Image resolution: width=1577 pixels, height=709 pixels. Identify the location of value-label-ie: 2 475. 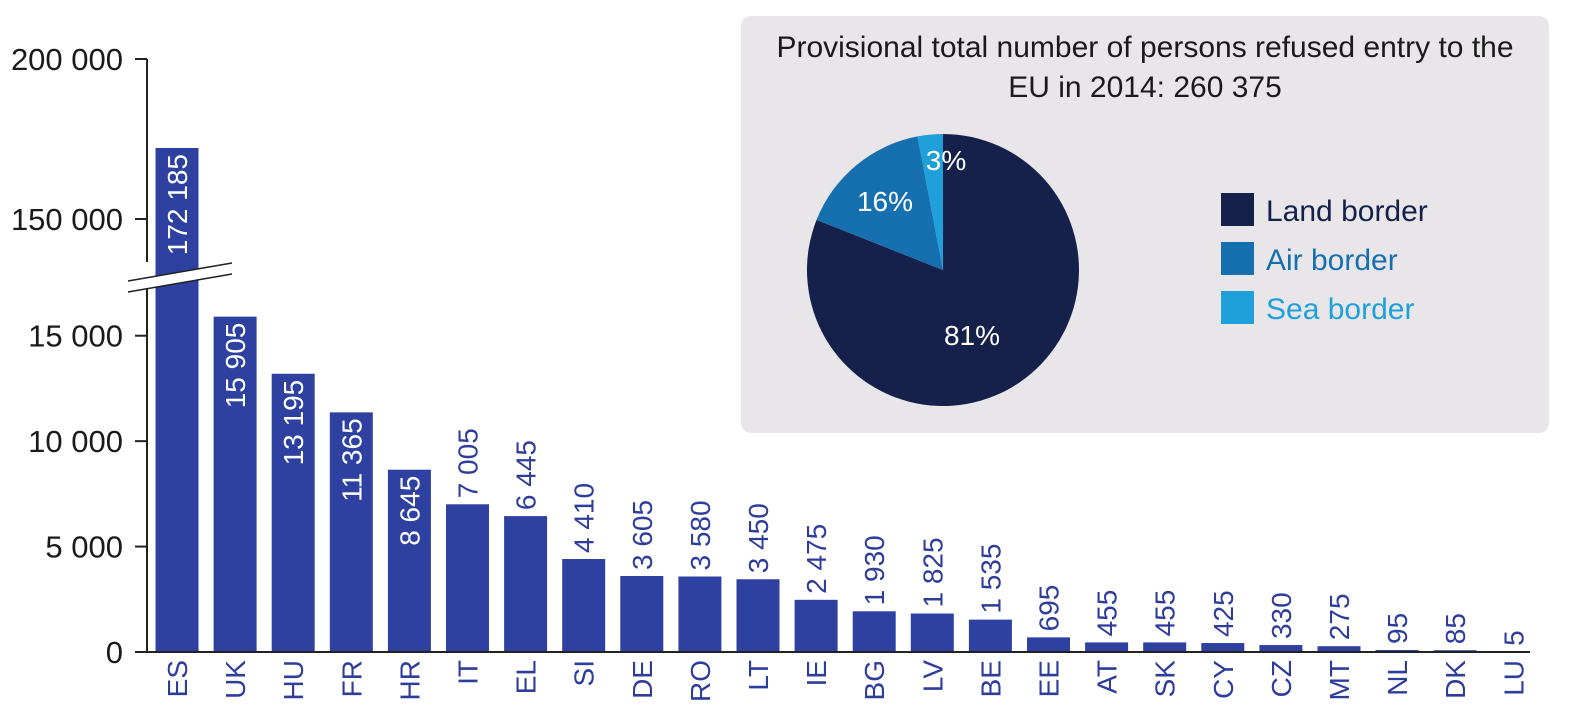
(816, 559).